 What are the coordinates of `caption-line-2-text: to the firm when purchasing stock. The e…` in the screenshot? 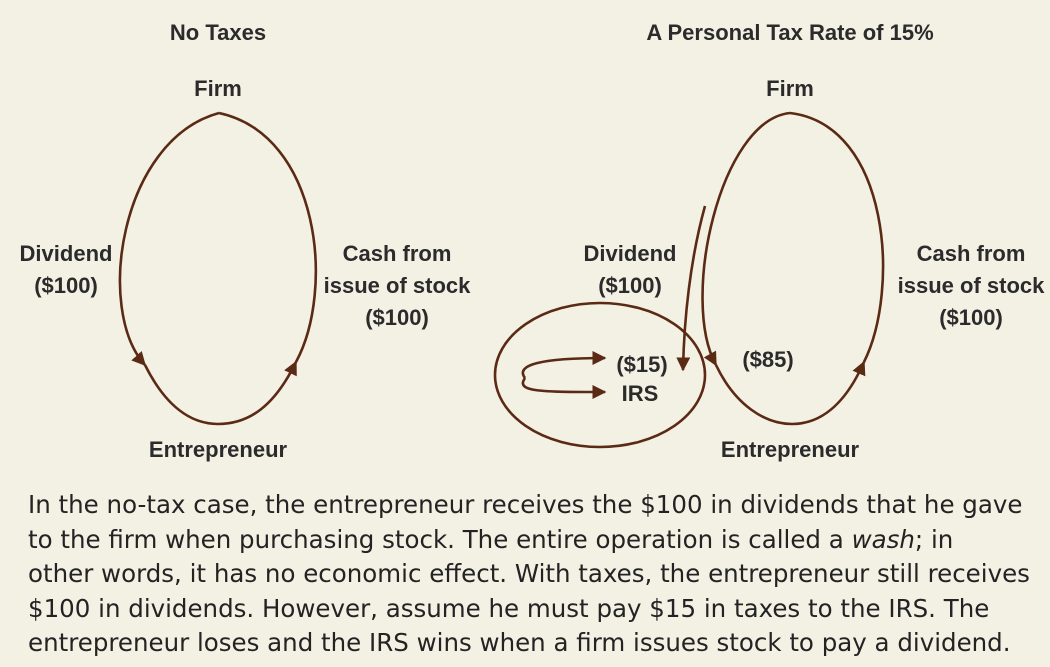 It's located at (440, 539).